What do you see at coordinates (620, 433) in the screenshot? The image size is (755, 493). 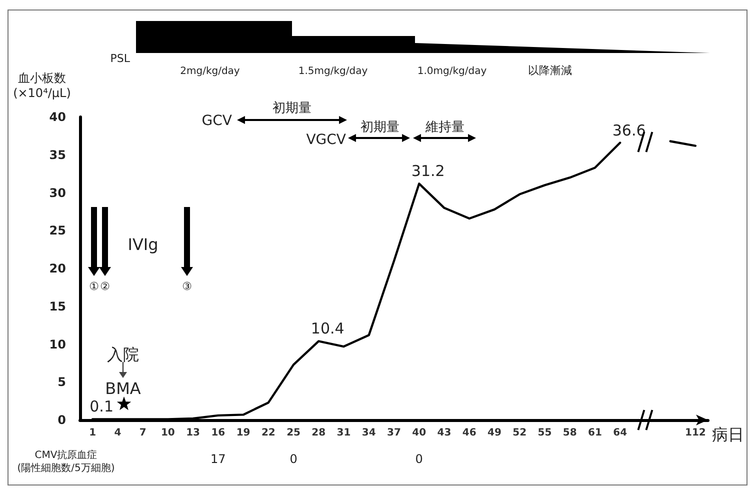 I see `x-tick-label: 64` at bounding box center [620, 433].